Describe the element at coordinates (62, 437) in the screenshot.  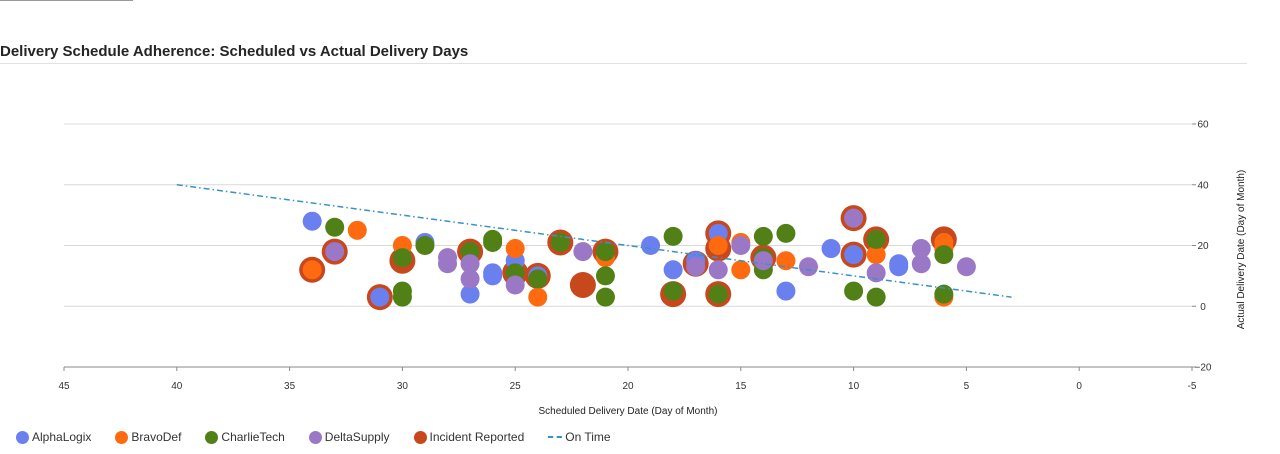
I see `legend-label: AlphaLogix` at that location.